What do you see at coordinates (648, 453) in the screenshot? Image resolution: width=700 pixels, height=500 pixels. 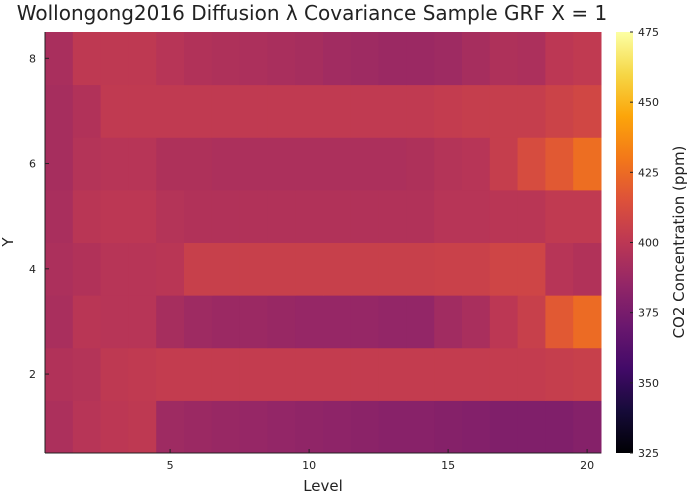 I see `colorbar-tick-label: 325` at bounding box center [648, 453].